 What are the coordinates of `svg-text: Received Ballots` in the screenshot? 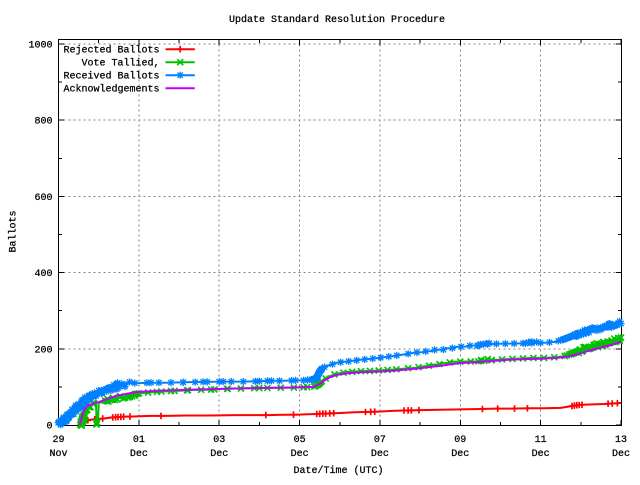 It's located at (111, 77).